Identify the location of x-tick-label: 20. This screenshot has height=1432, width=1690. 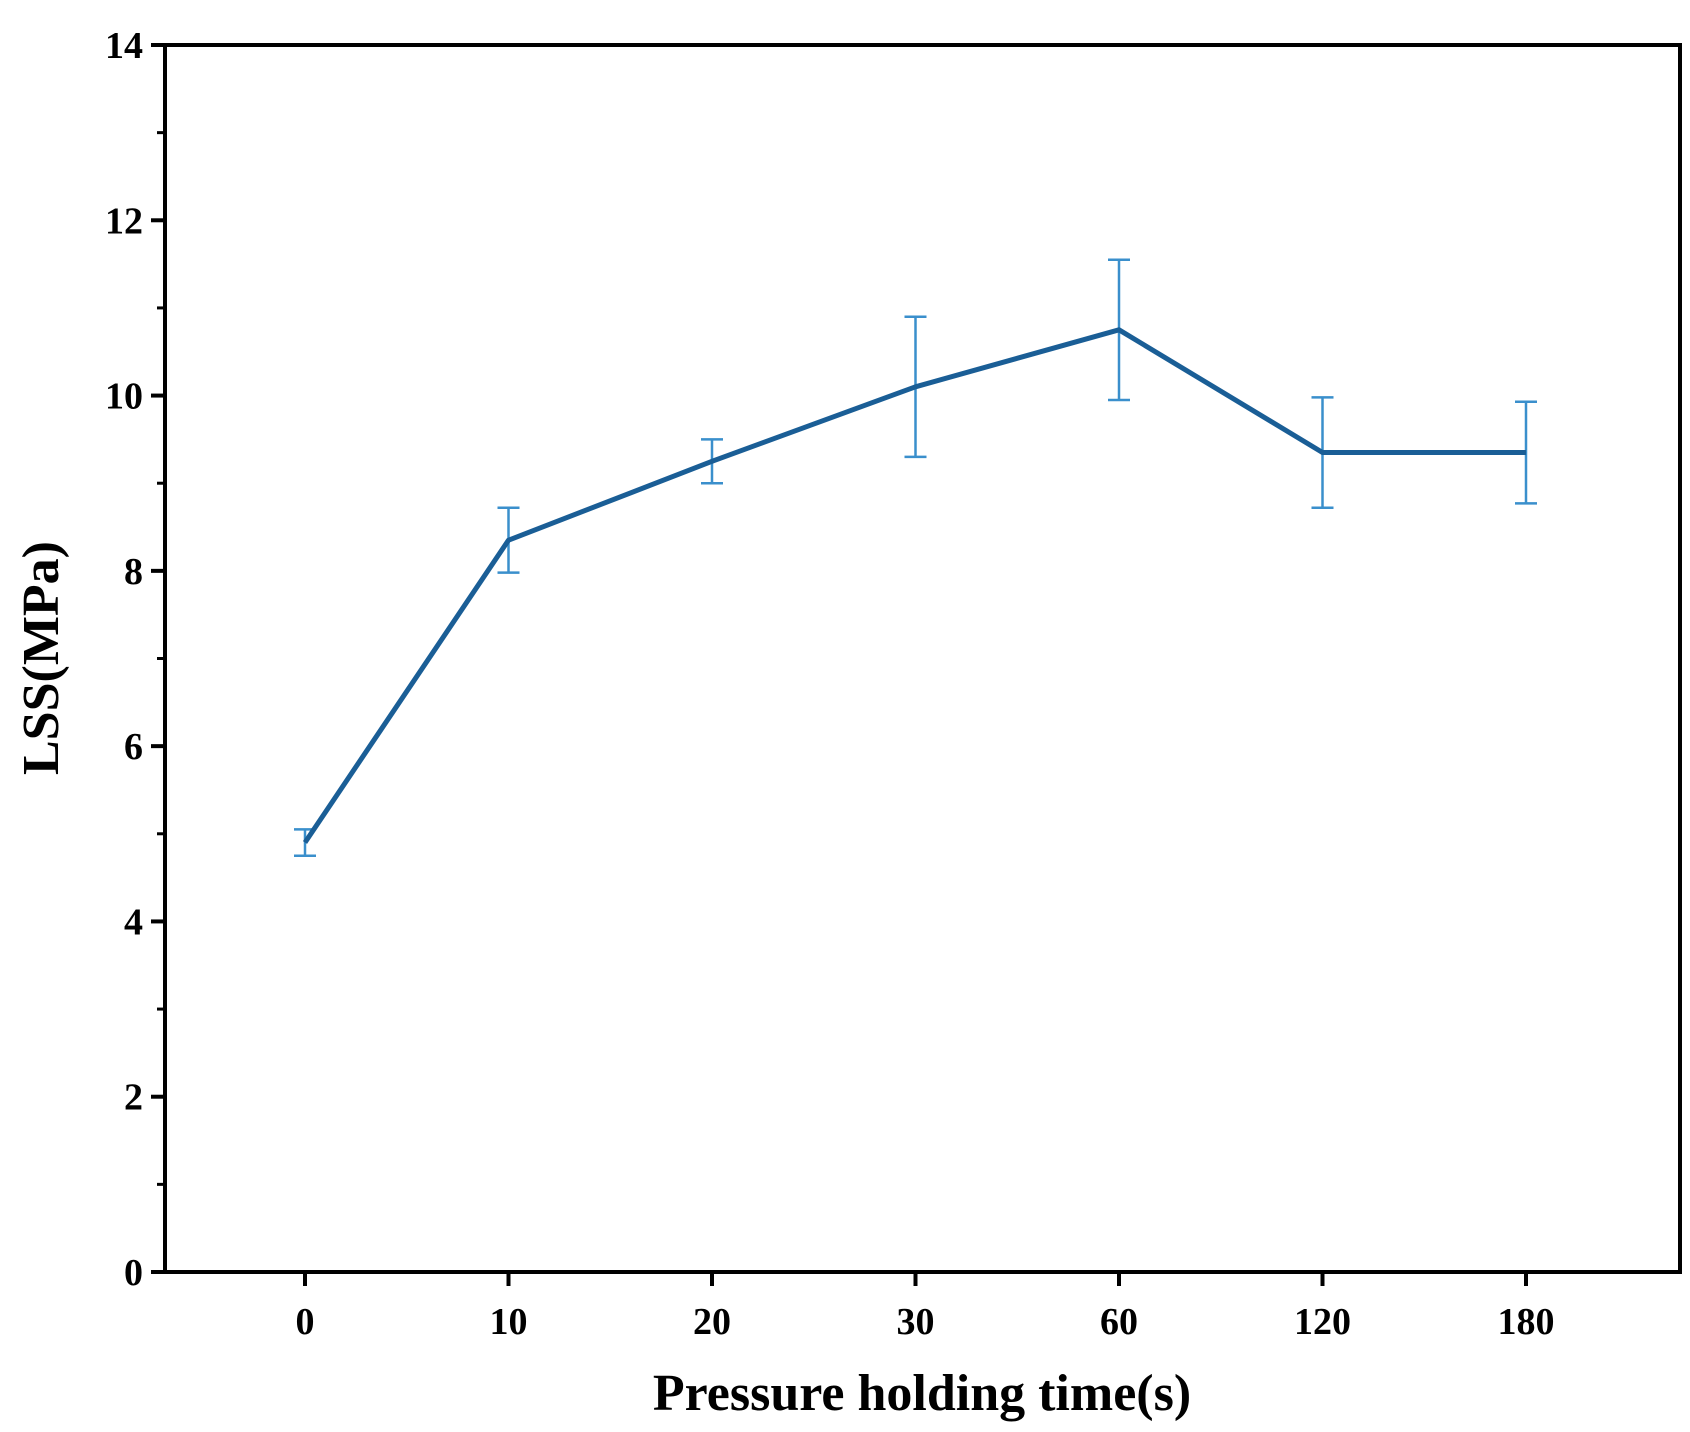
(712, 1322).